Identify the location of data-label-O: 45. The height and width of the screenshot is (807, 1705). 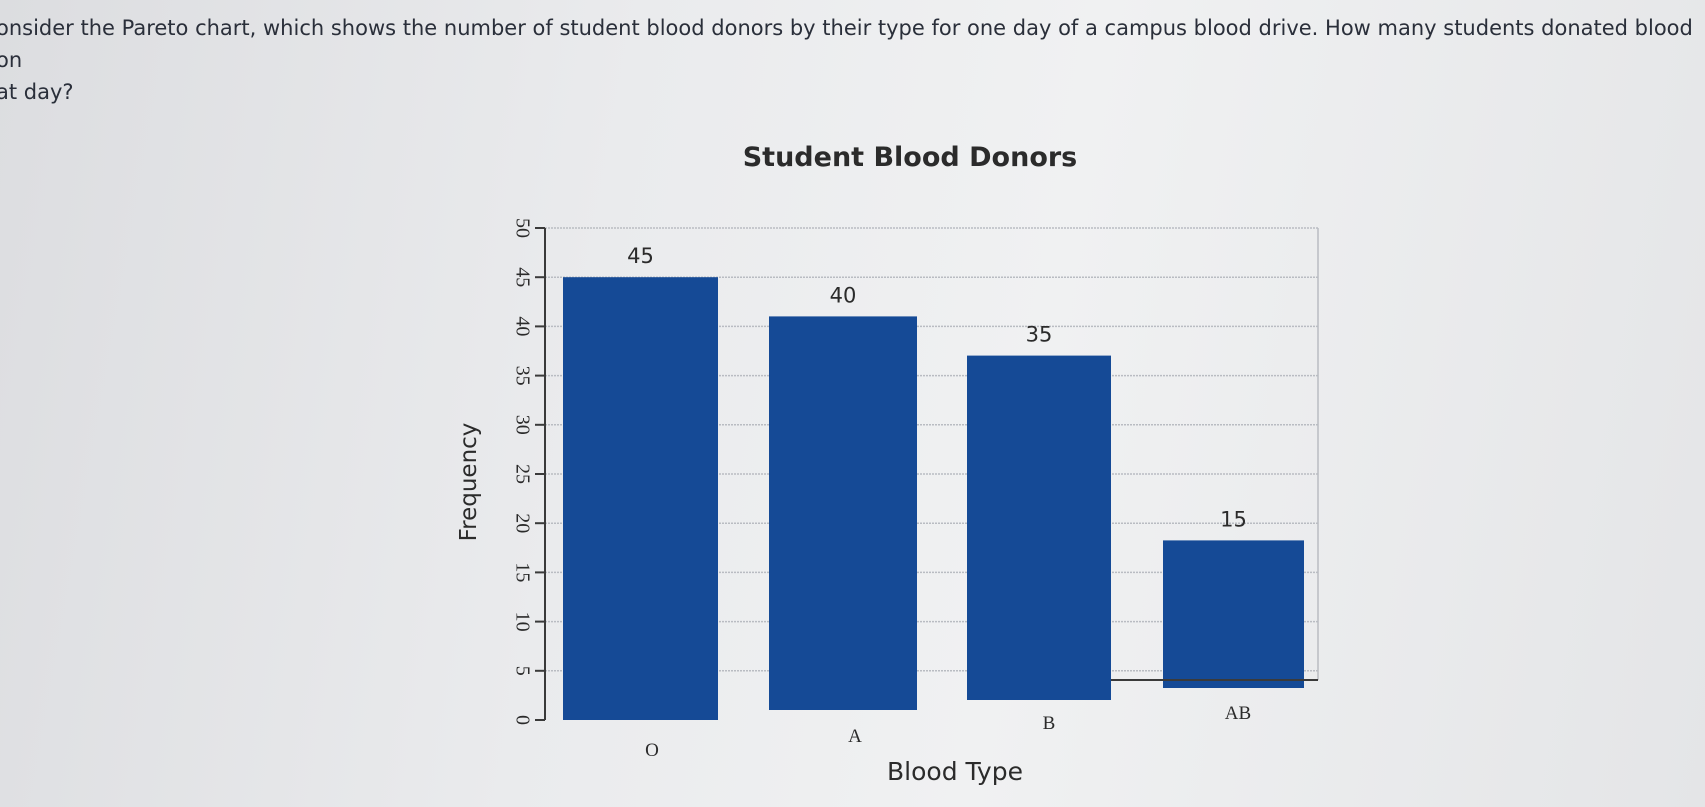
(640, 256).